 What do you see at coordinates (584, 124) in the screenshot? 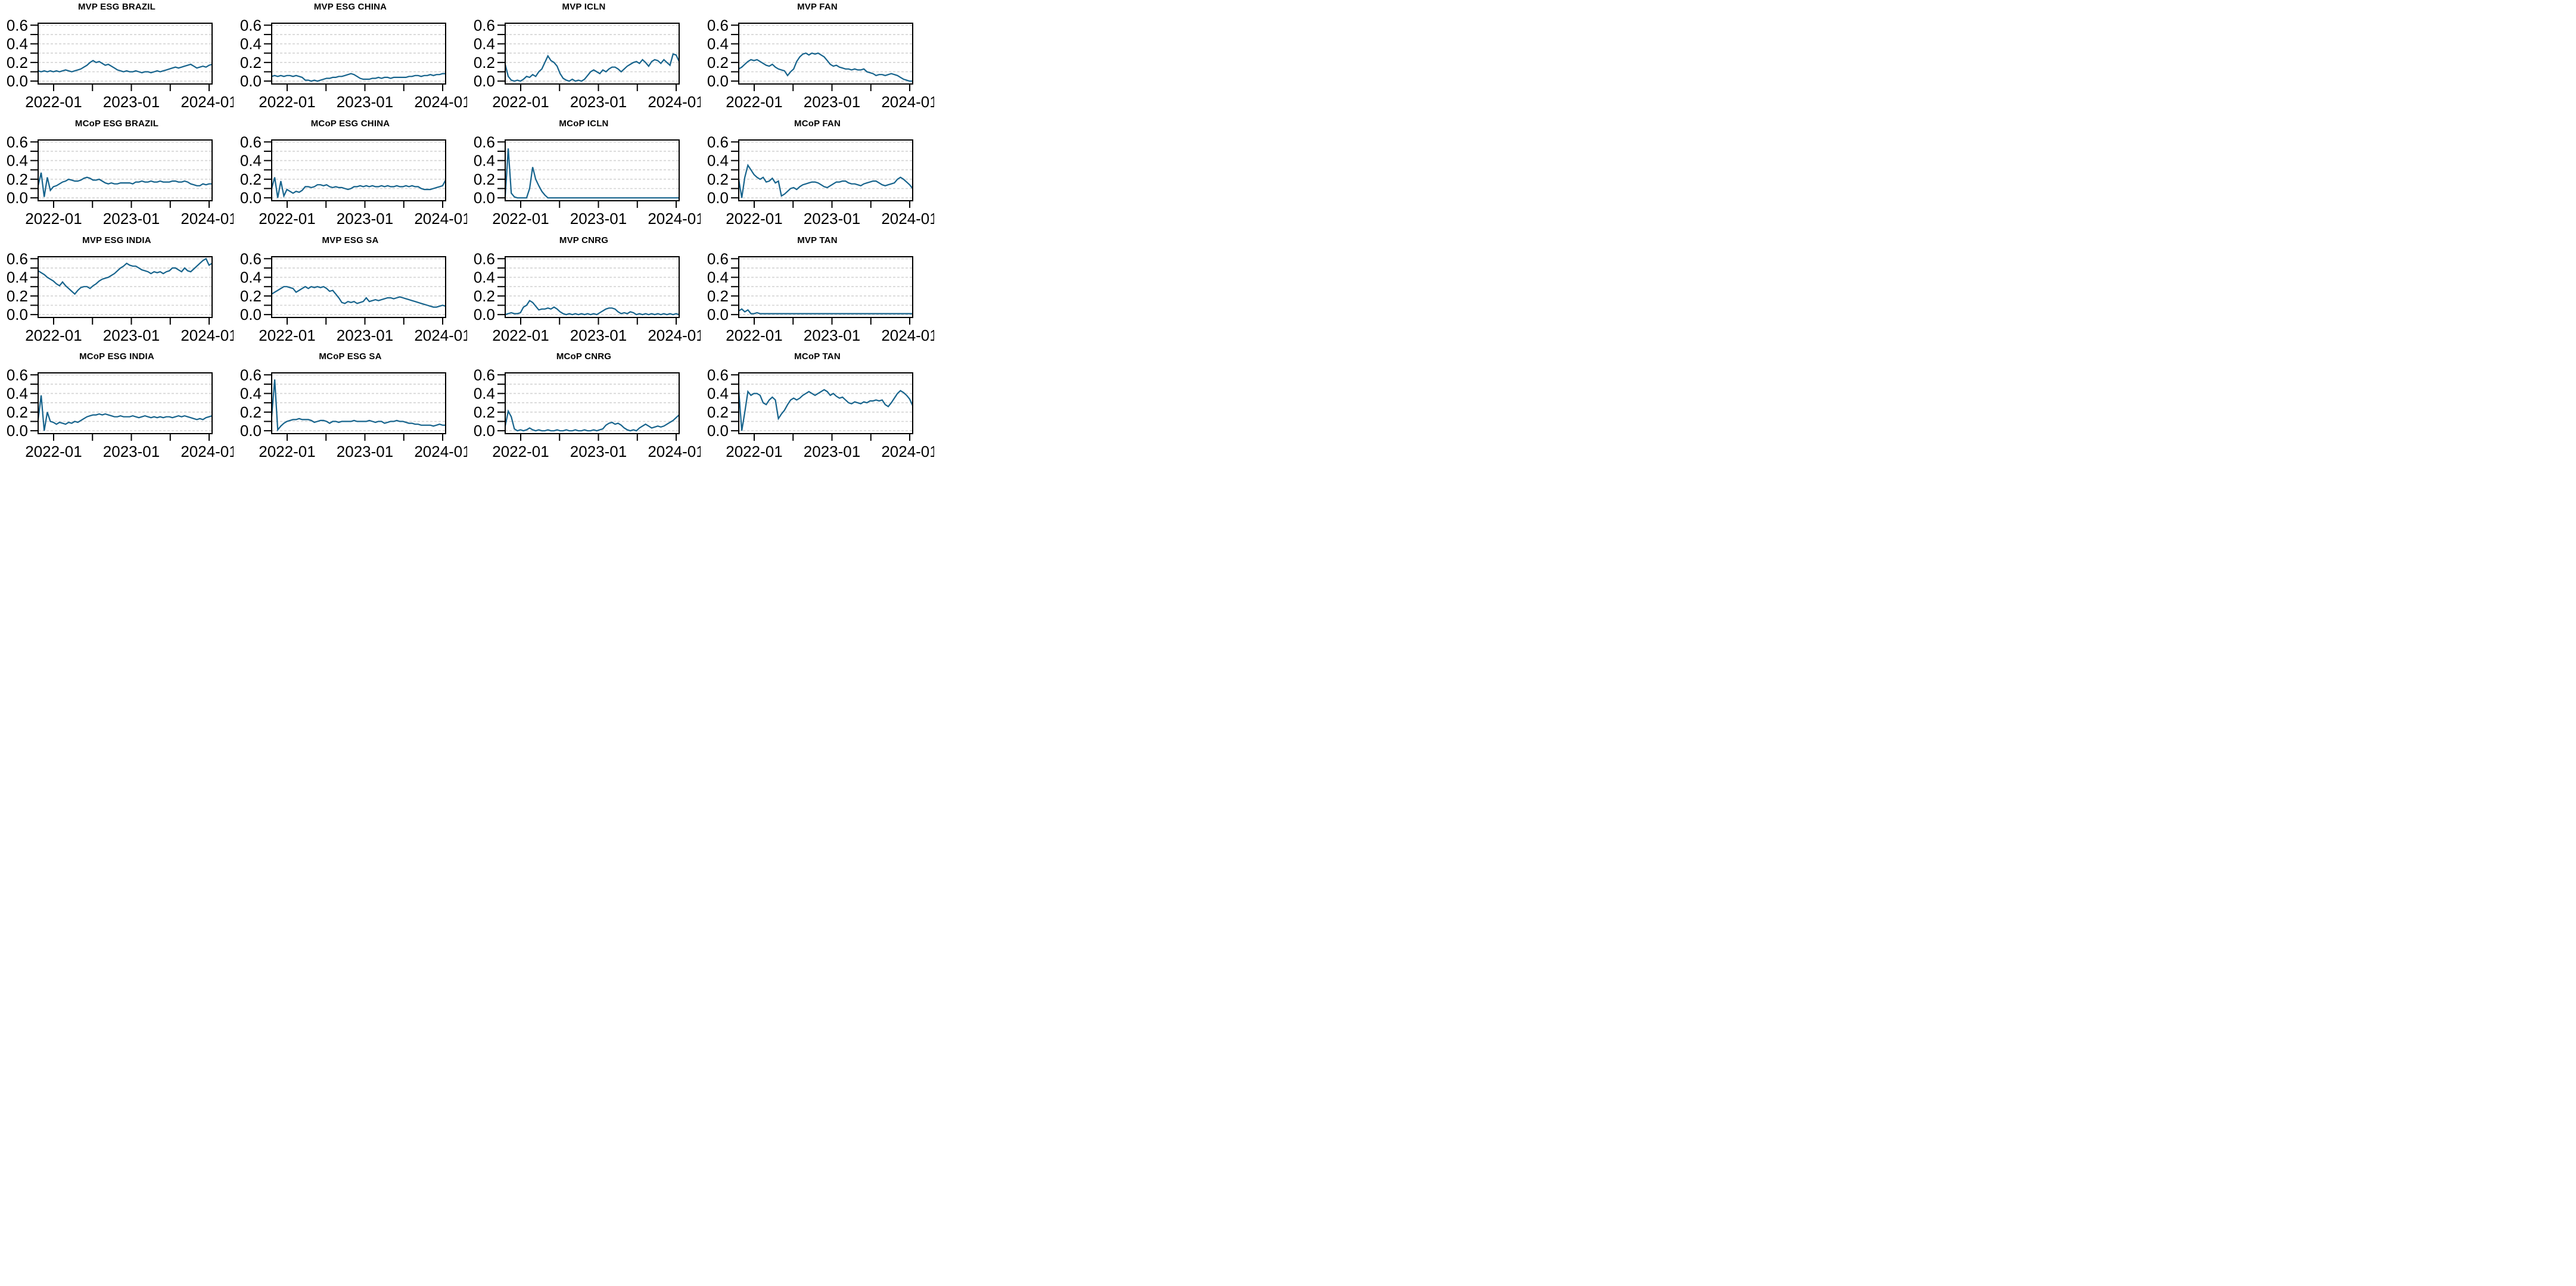
I see `plot-title: MCoP ICLN` at bounding box center [584, 124].